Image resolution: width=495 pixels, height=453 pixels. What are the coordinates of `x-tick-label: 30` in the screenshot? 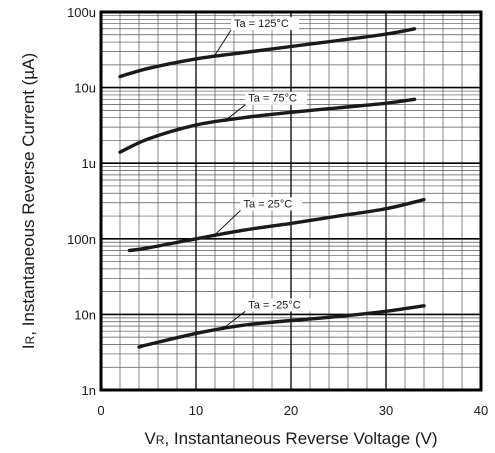 It's located at (386, 410).